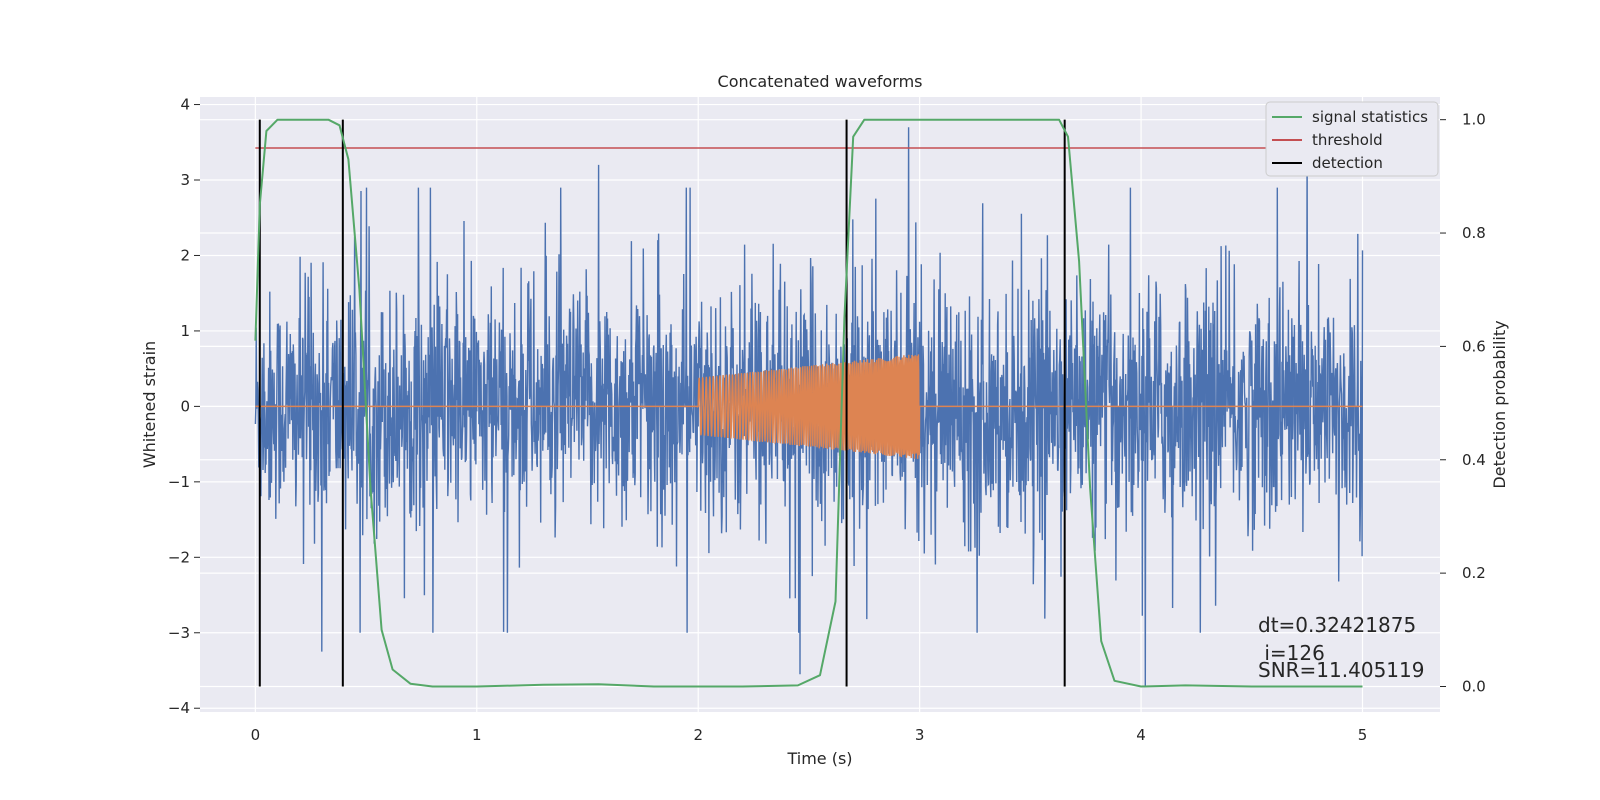  I want to click on x-tick-label: 0, so click(256, 735).